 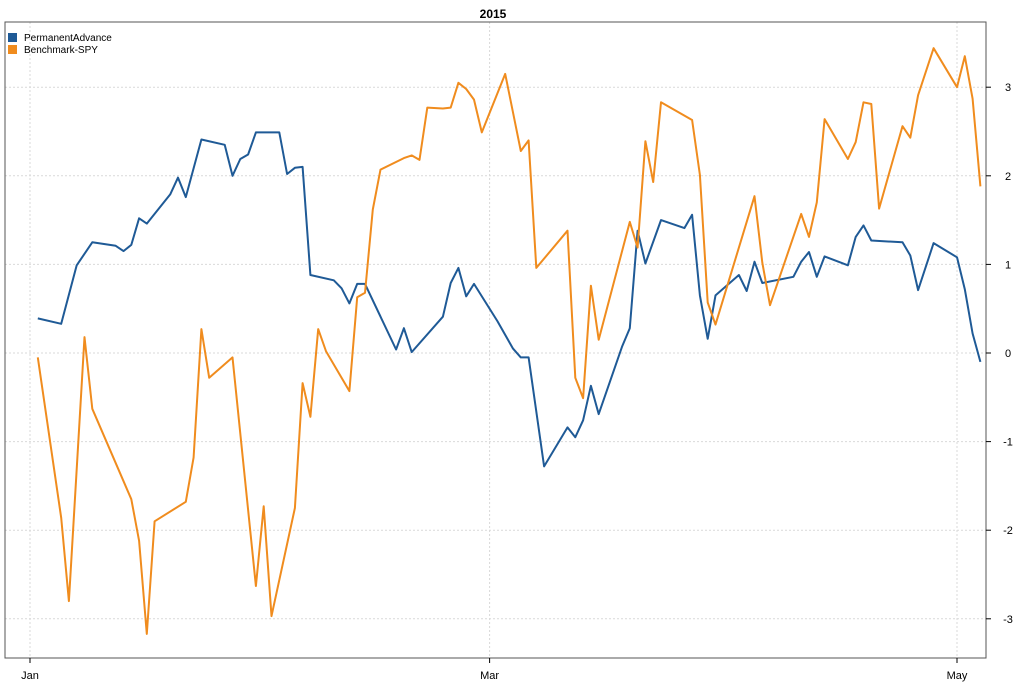 I want to click on y-tick-label: 1, so click(x=1008, y=265).